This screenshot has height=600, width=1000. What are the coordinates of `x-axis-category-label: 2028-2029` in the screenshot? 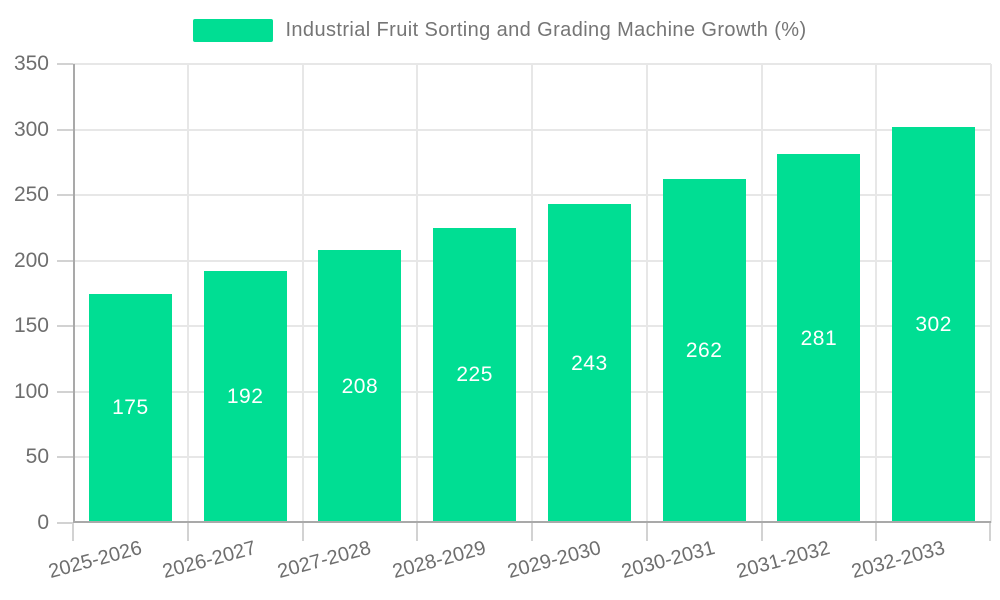 It's located at (439, 560).